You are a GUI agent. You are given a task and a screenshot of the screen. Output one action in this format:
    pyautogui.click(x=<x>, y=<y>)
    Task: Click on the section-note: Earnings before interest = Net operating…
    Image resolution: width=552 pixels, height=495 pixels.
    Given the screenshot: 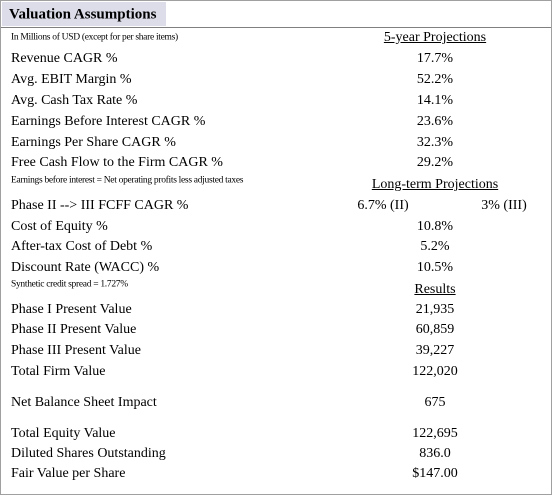 What is the action you would take?
    pyautogui.click(x=127, y=180)
    